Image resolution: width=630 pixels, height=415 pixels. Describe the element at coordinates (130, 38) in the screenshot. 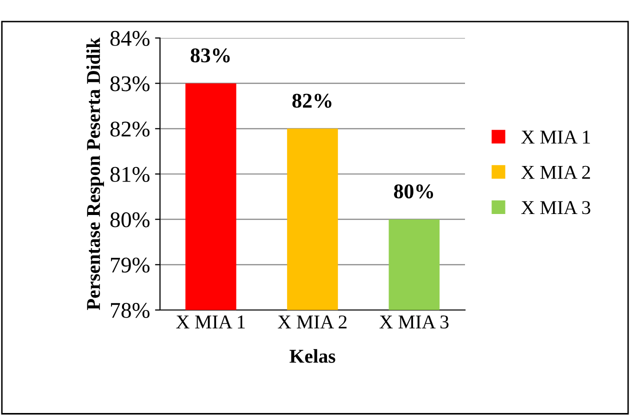

I see `y-tick-label: 84%` at that location.